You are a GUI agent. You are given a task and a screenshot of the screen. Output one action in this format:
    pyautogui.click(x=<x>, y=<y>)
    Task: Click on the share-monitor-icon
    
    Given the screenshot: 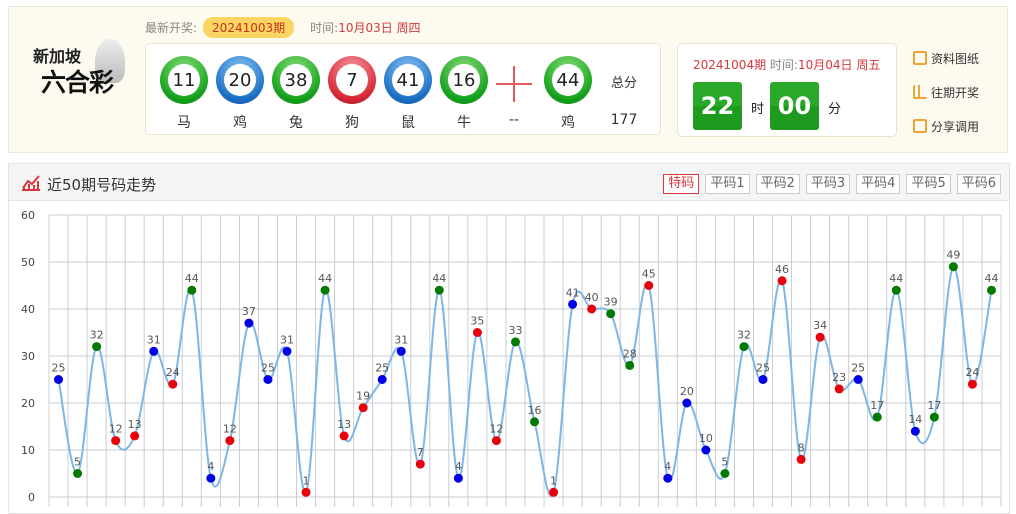 What is the action you would take?
    pyautogui.click(x=920, y=126)
    